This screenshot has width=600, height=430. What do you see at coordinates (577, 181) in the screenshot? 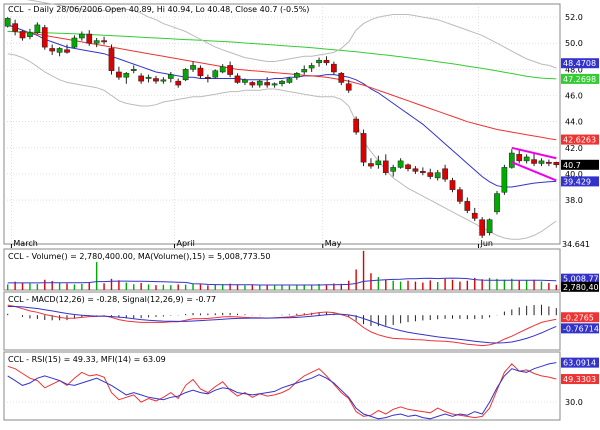
I see `price-last-label: 39.429` at bounding box center [577, 181].